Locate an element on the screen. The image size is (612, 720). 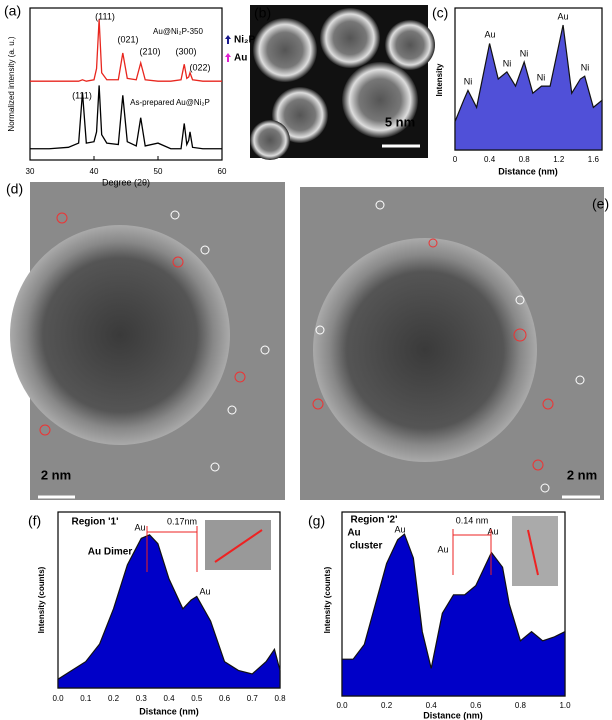
annotation: Region '2' is located at coordinates (374, 520).